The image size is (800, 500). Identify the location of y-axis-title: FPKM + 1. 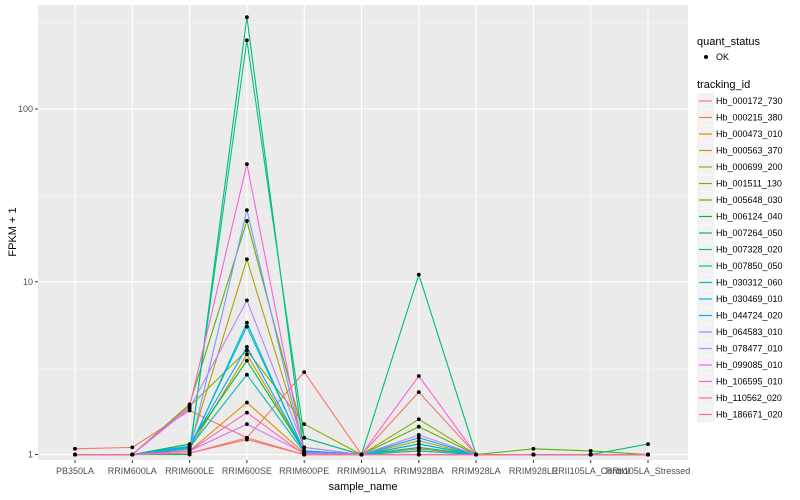
(13, 231).